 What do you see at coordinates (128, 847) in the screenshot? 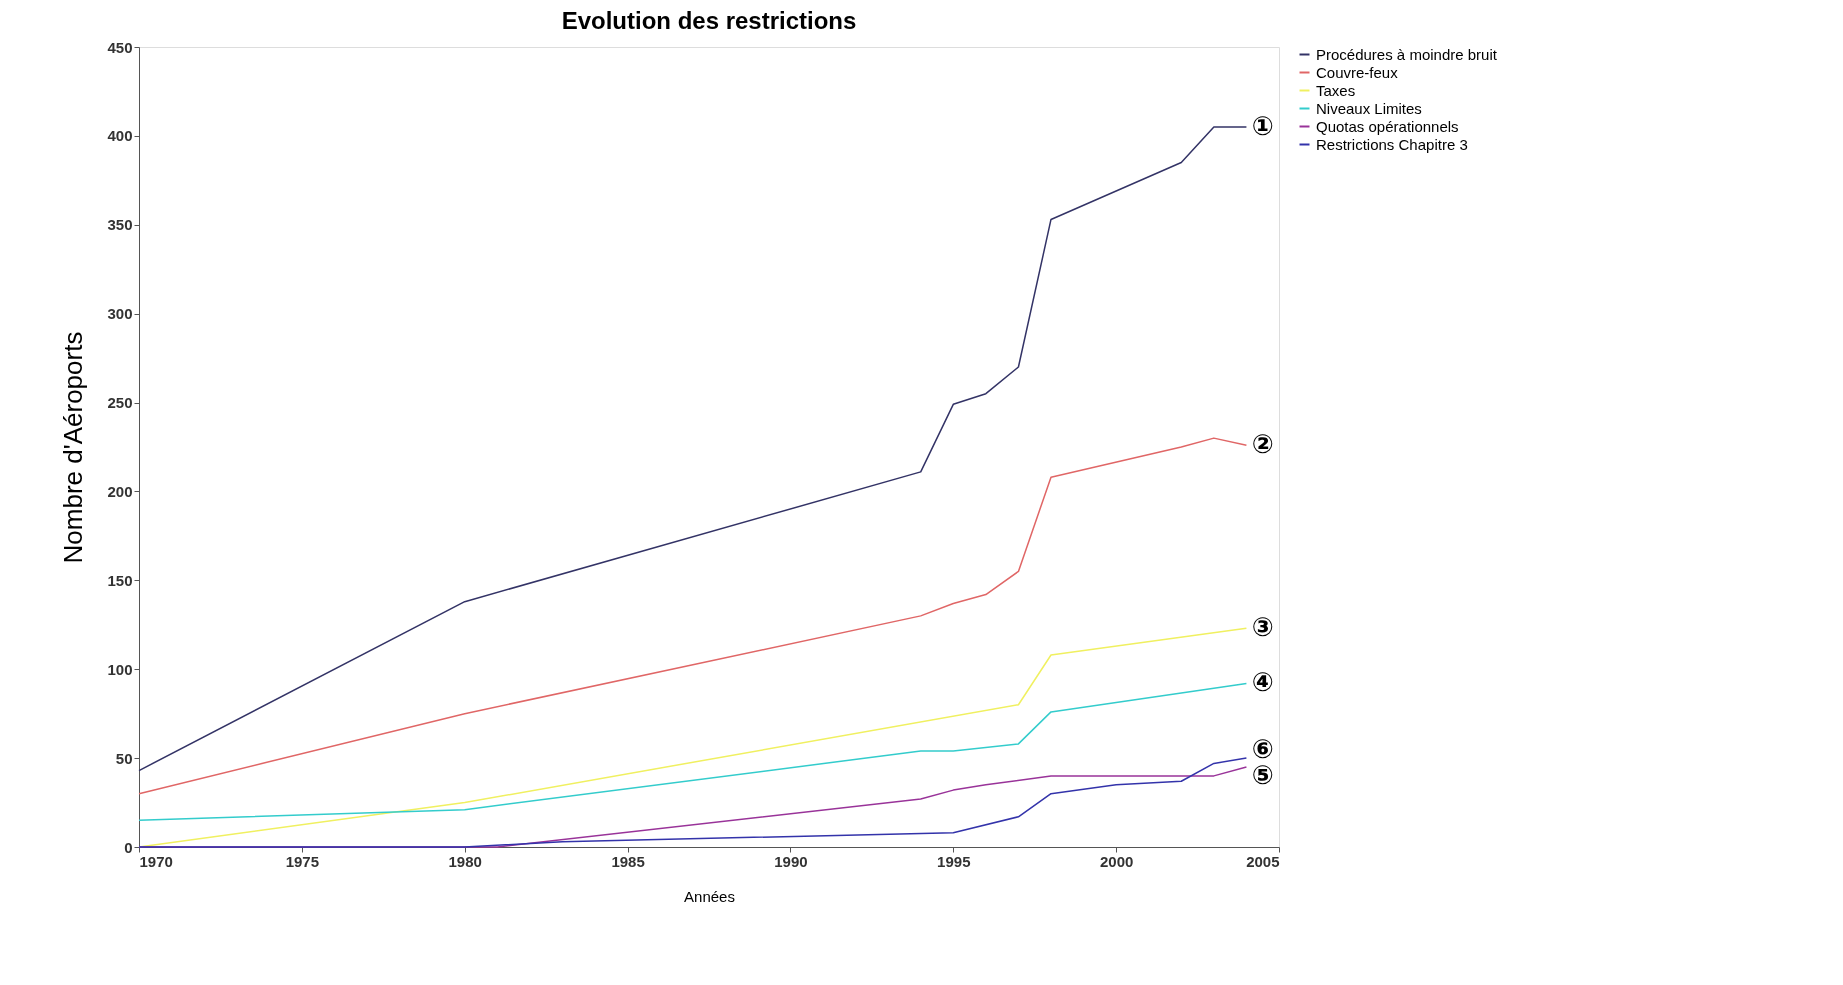
I see `y-tick-label: 0` at bounding box center [128, 847].